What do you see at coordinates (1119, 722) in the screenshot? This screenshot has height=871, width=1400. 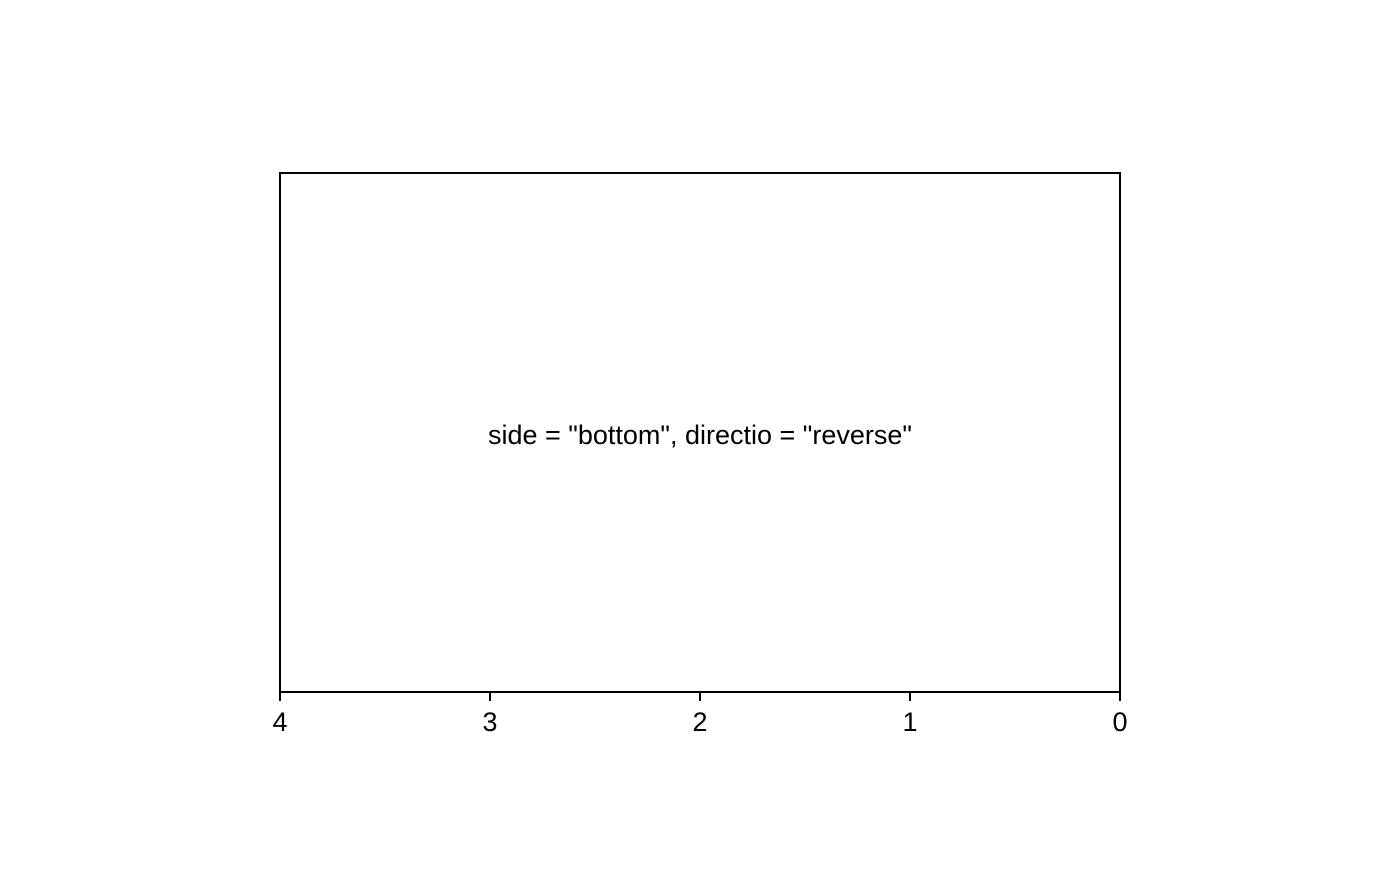 I see `x-tick-label: 0` at bounding box center [1119, 722].